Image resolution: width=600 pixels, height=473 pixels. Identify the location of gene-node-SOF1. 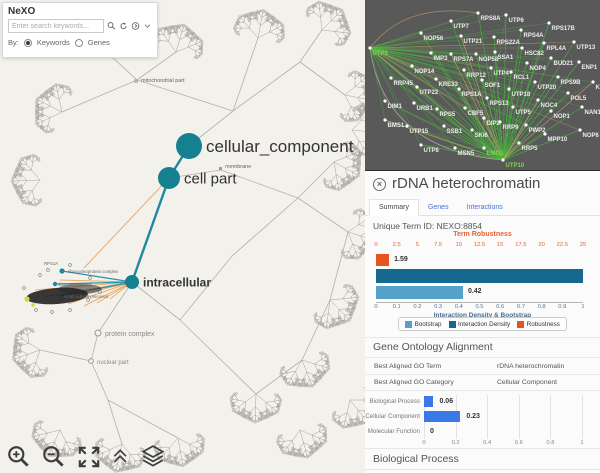
(482, 80).